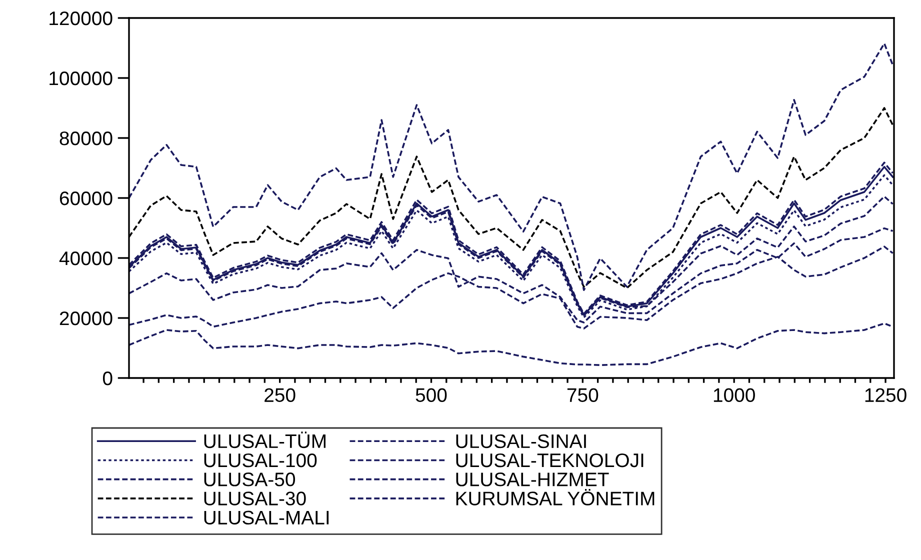  I want to click on legend-label: ULUSAL-TÜM, so click(265, 440).